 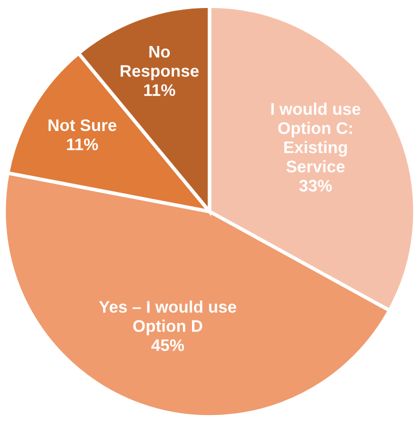 What do you see at coordinates (167, 318) in the screenshot?
I see `slice-label: Yes – I would use Option D` at bounding box center [167, 318].